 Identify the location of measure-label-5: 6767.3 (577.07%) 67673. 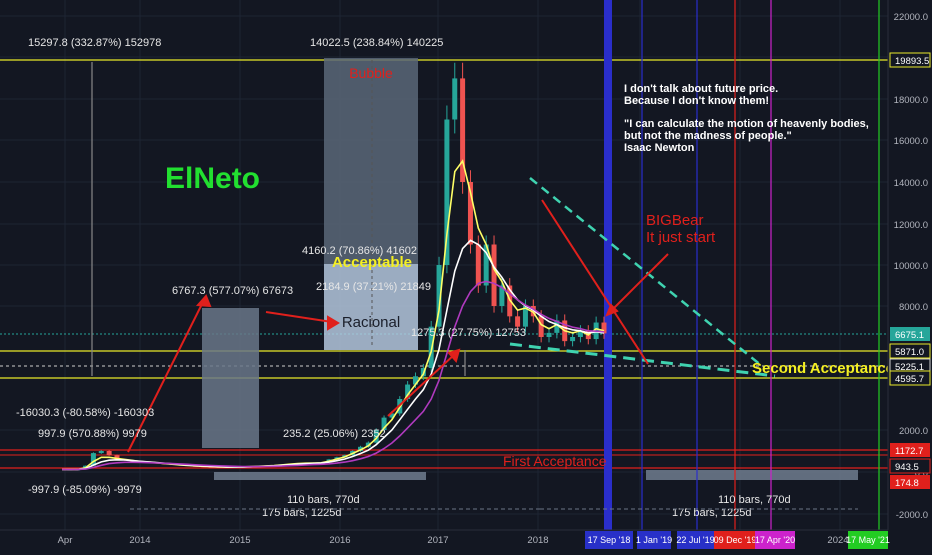
(232, 291).